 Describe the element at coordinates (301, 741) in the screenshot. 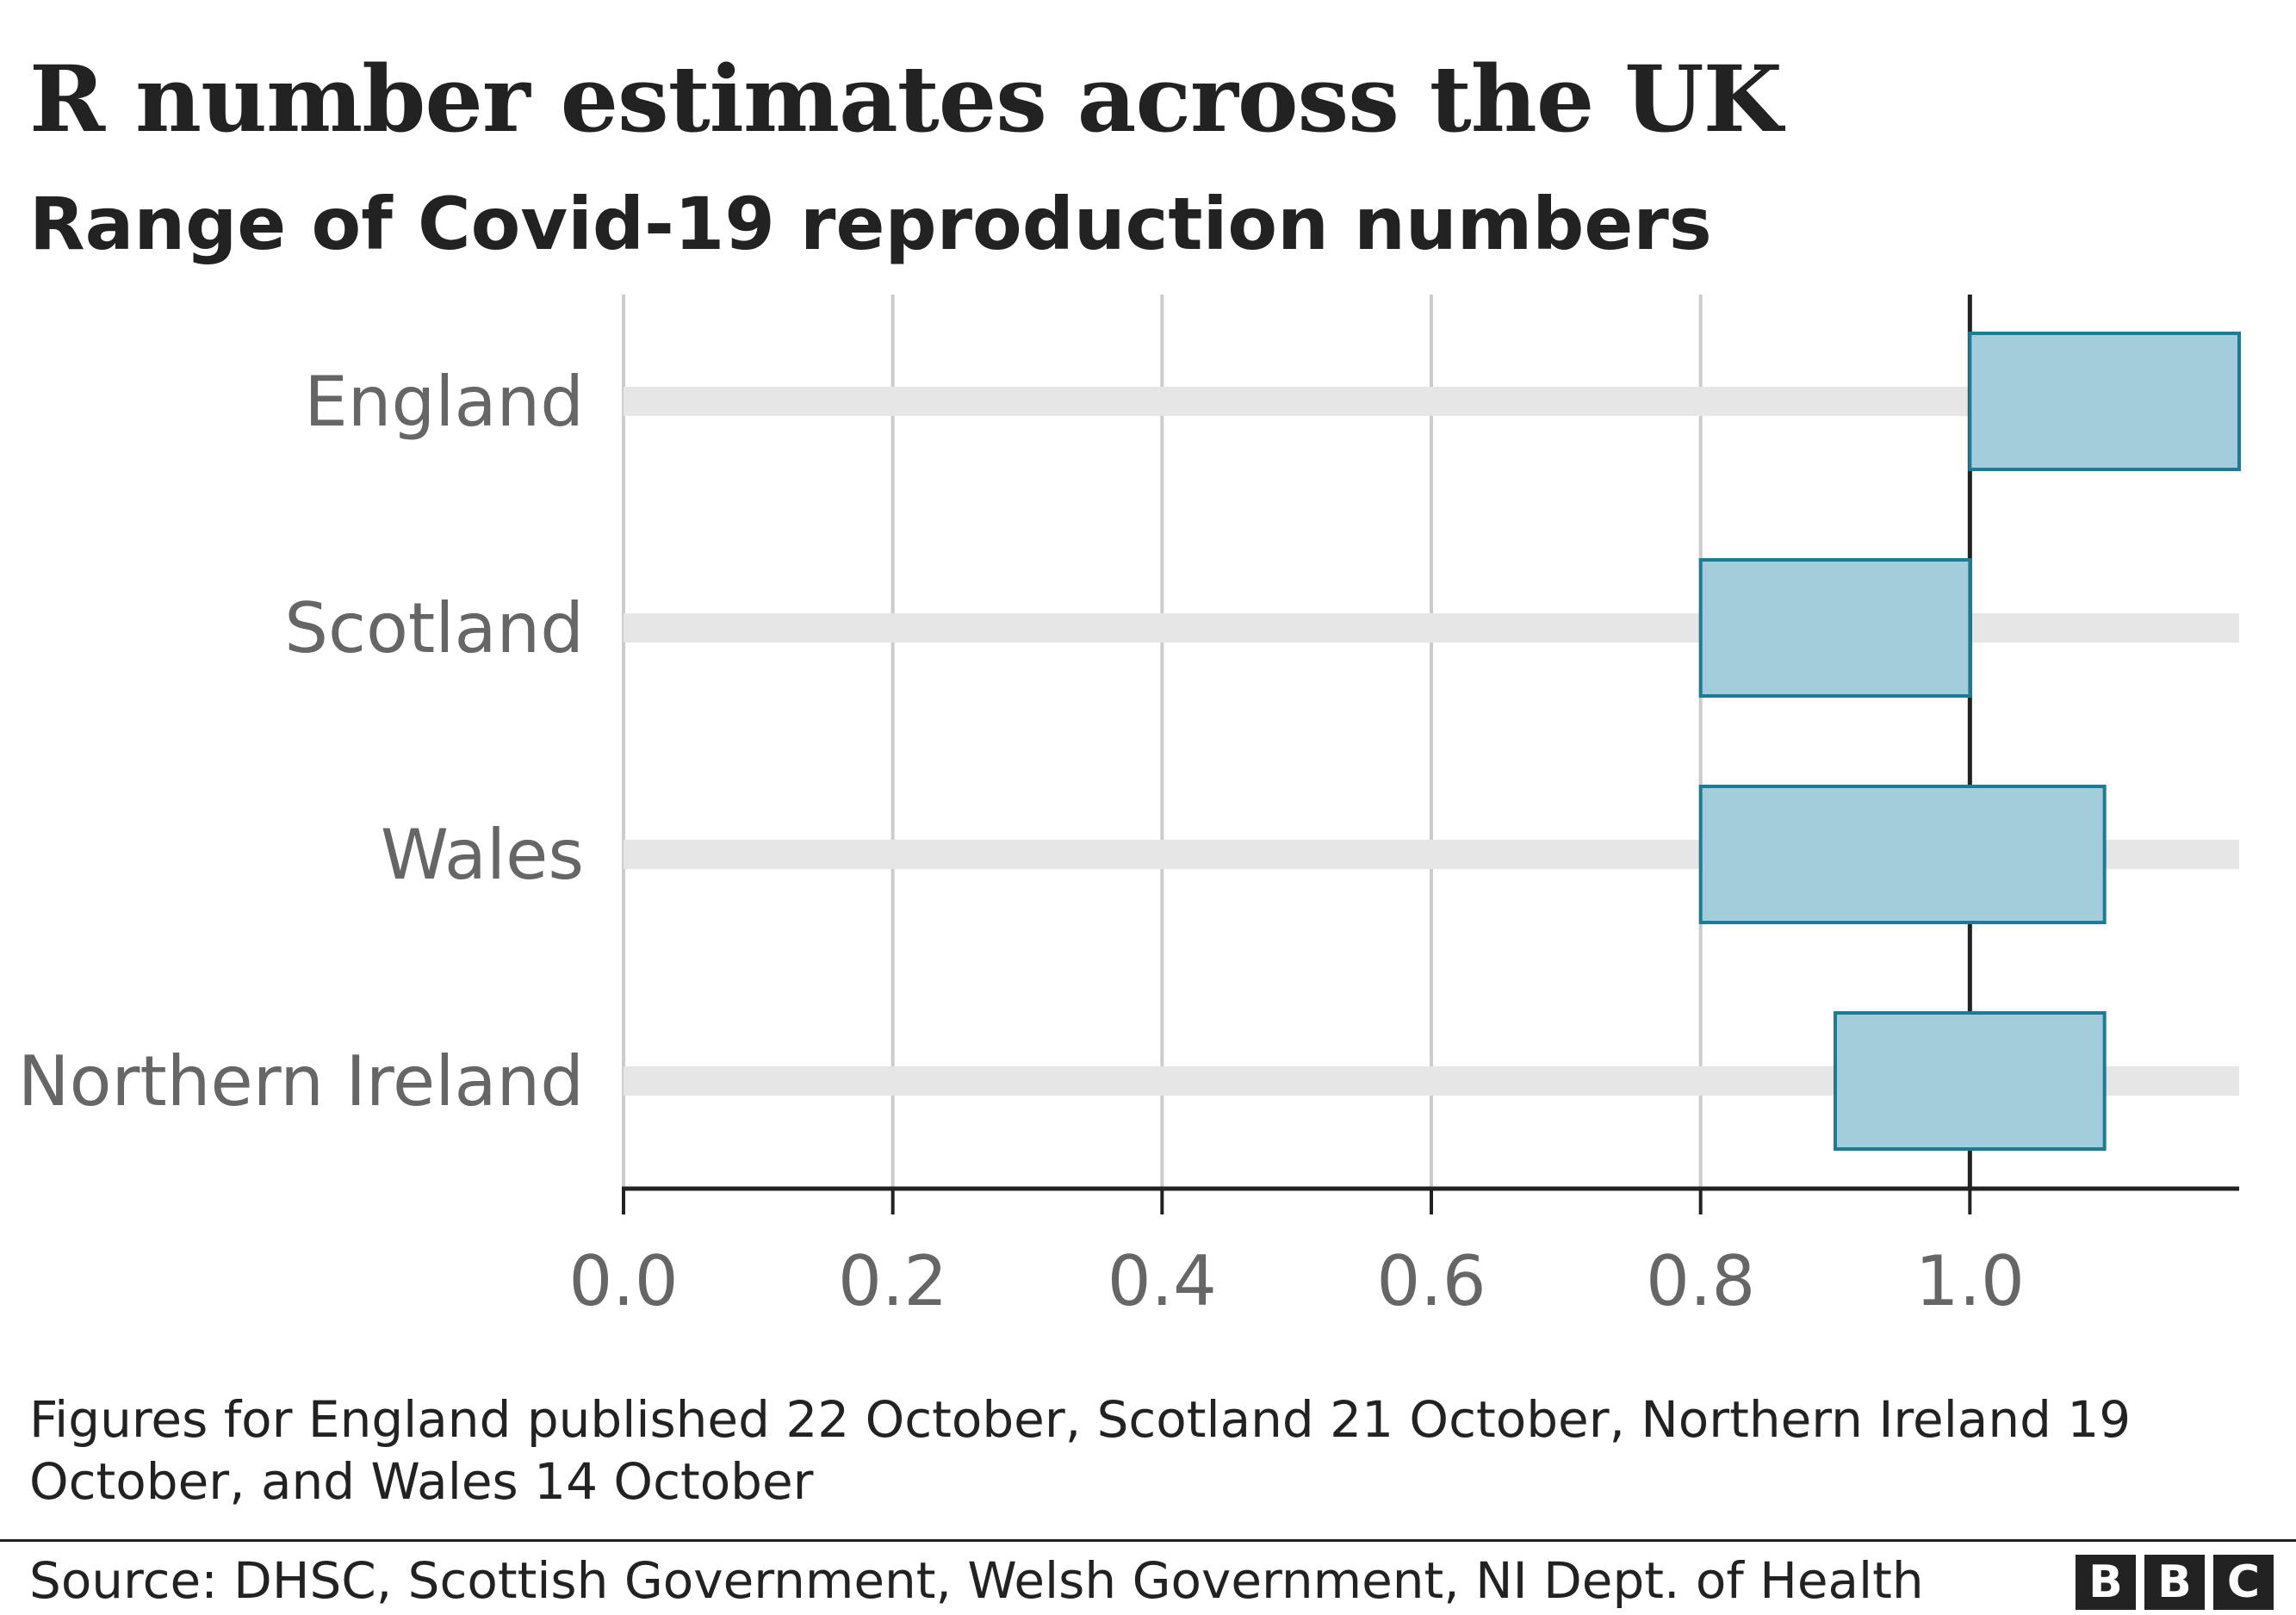

I see `category-labels: England Scotland Wales Northern Ireland` at that location.